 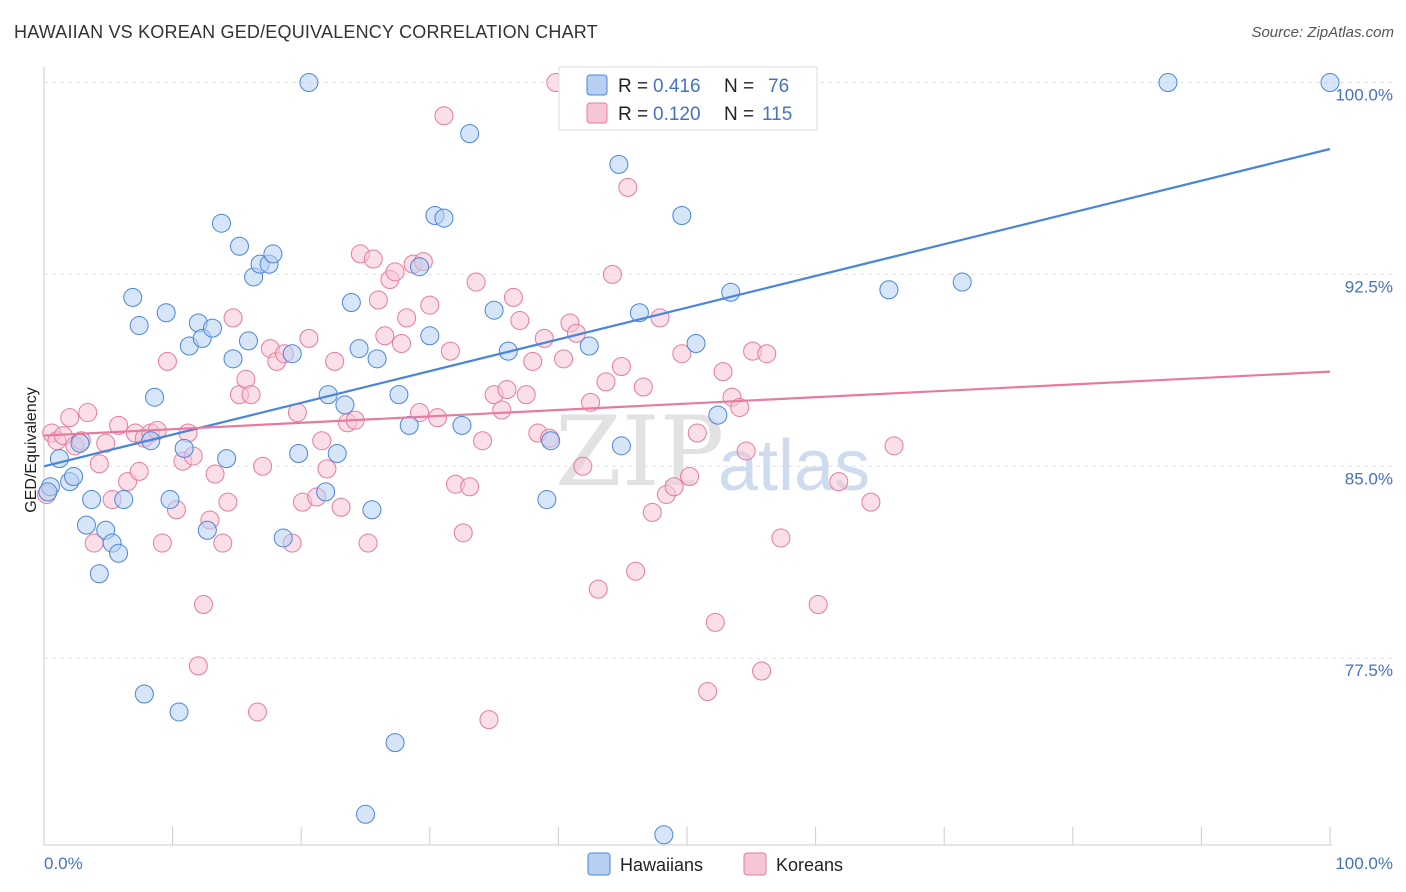 I want to click on y-axis-title: GED/Equivalency, so click(x=31, y=449).